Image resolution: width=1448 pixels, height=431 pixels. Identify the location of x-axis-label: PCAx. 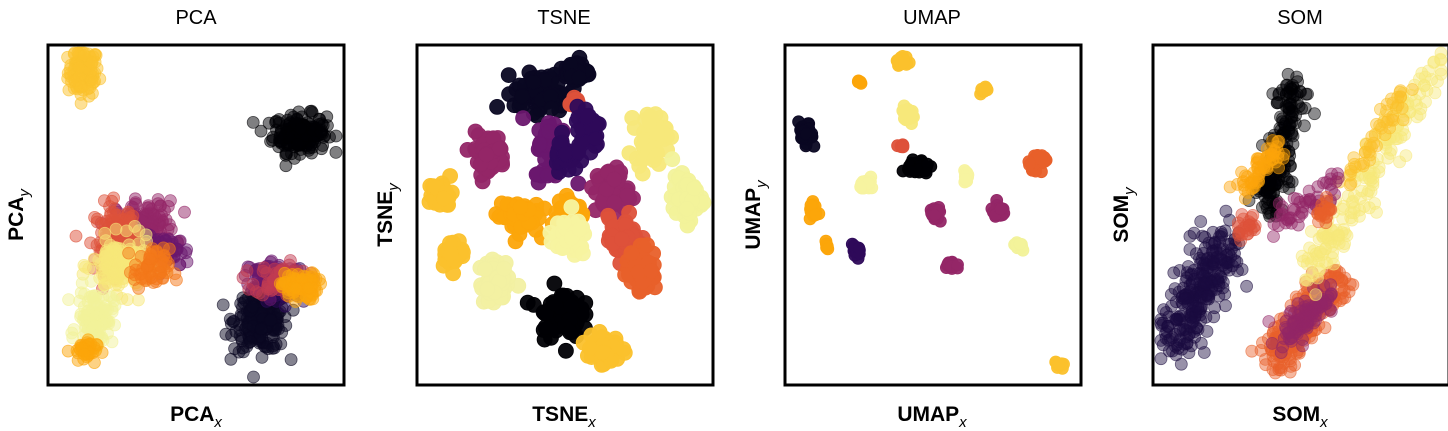
(196, 417).